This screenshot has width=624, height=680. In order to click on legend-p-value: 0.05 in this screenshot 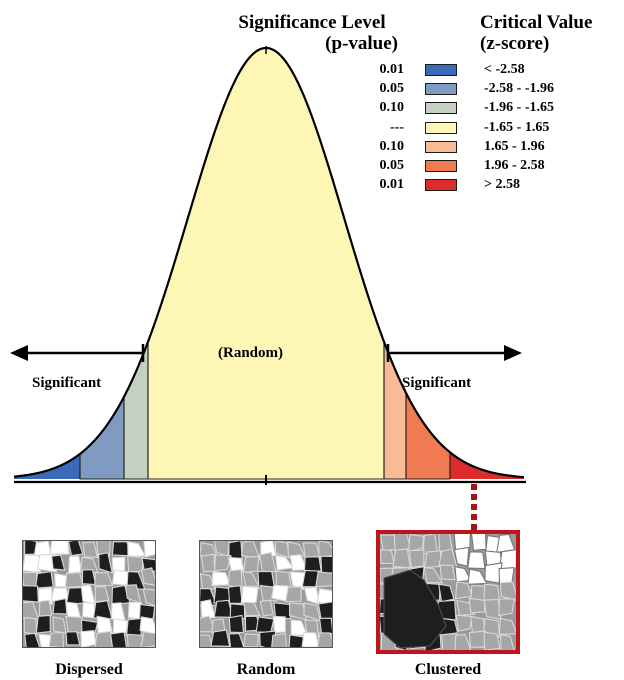, I will do `click(392, 165)`.